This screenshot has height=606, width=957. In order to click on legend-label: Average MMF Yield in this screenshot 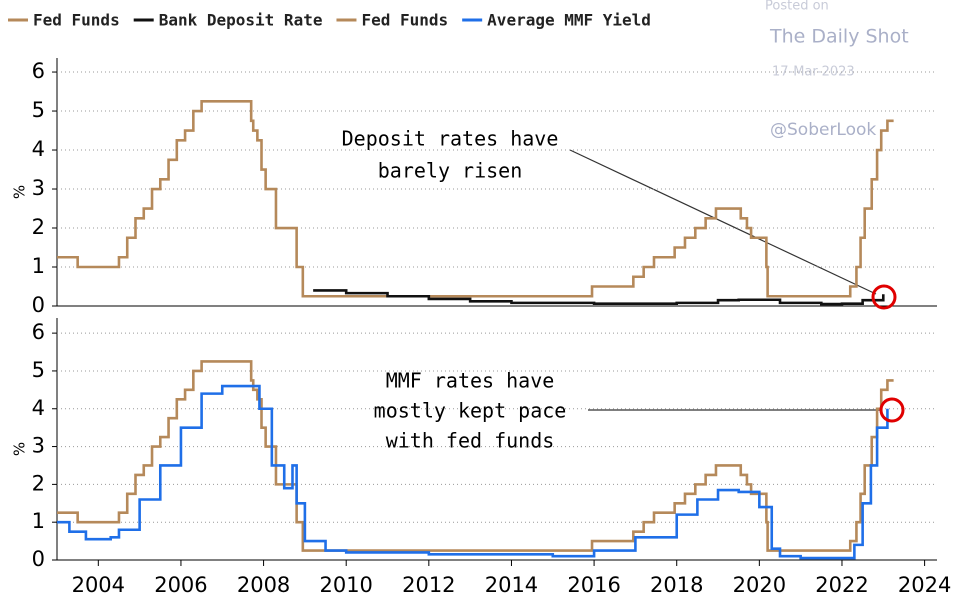, I will do `click(569, 20)`.